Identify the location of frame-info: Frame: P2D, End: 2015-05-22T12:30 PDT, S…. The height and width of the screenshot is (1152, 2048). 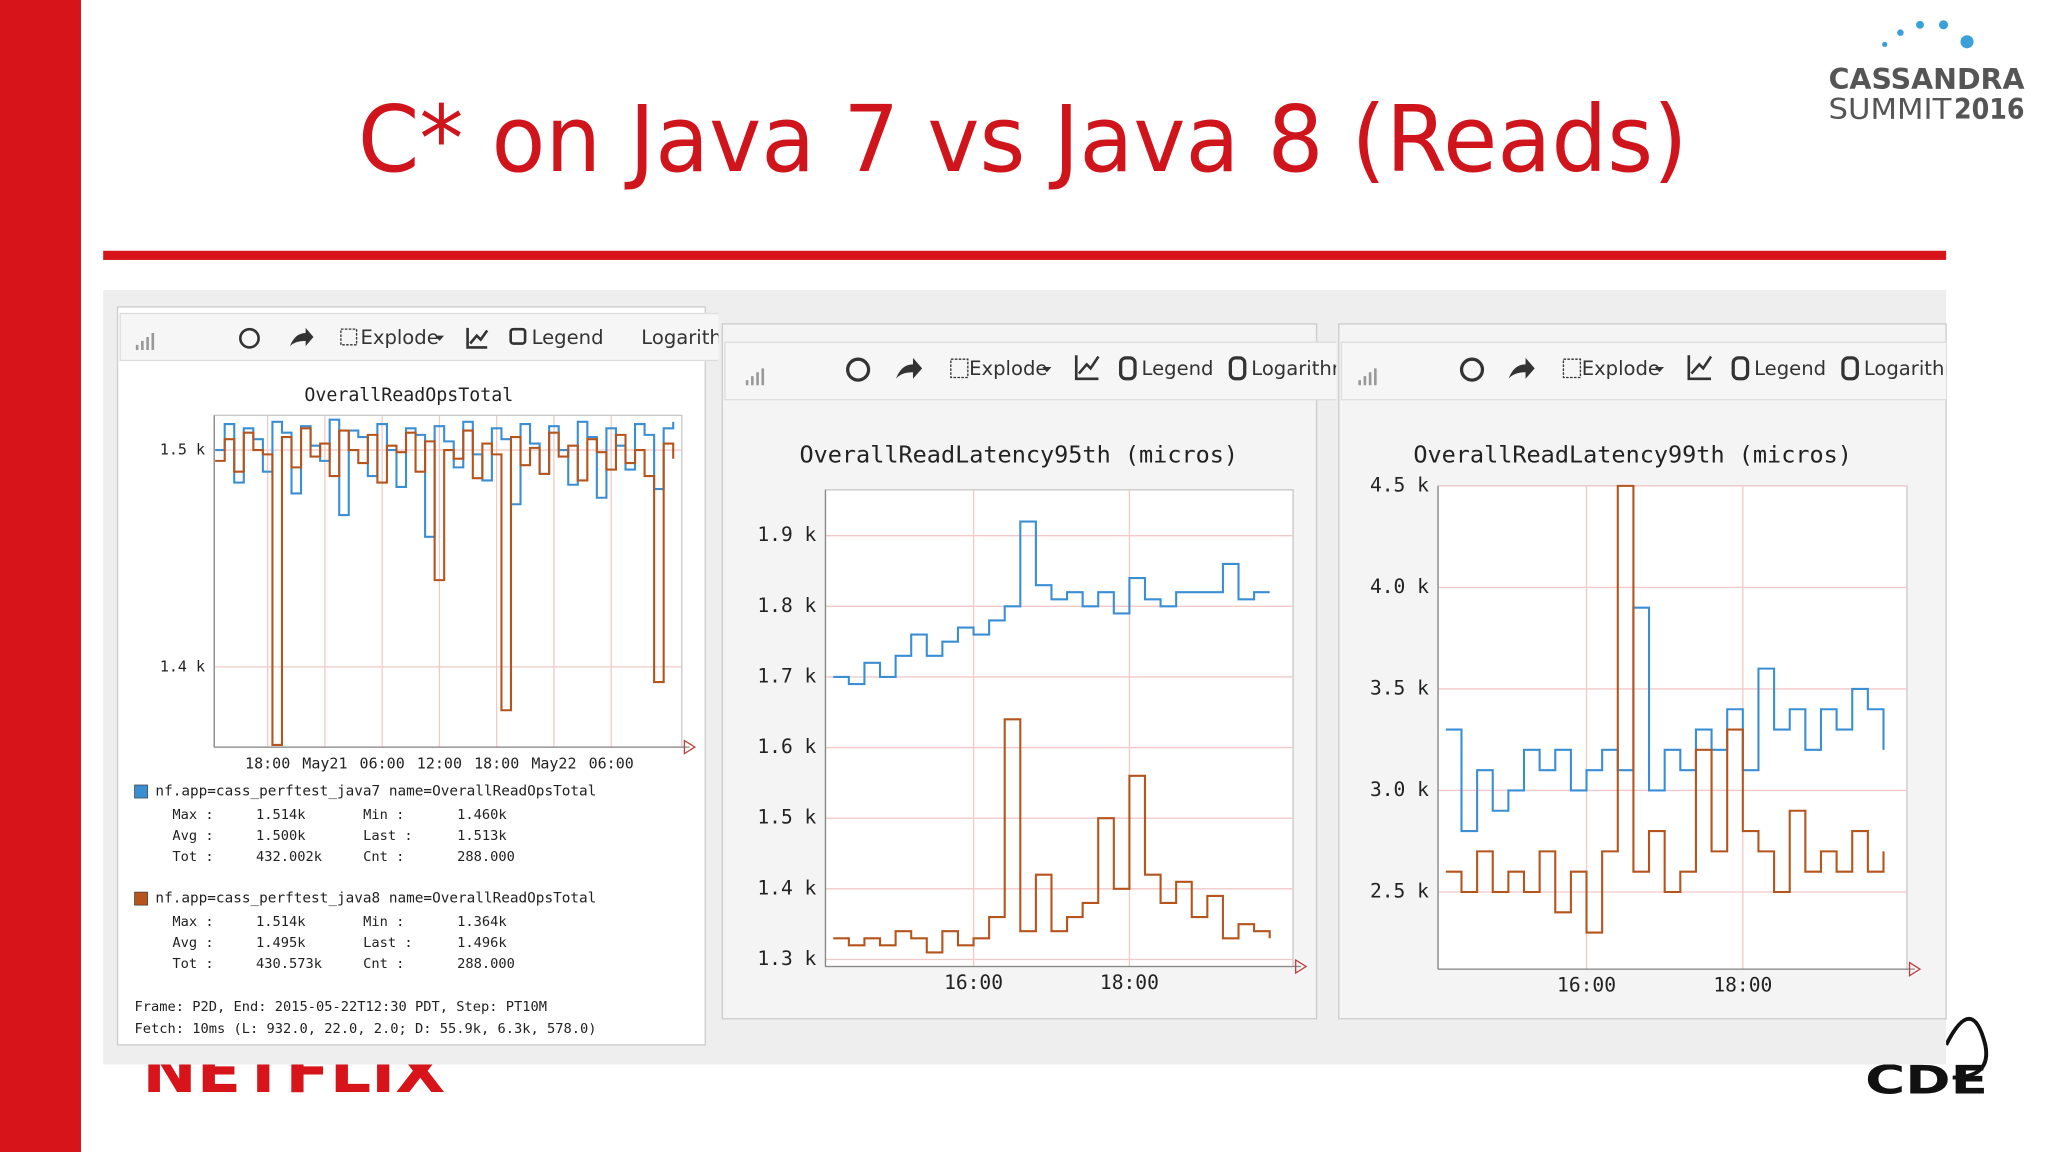
(341, 1007).